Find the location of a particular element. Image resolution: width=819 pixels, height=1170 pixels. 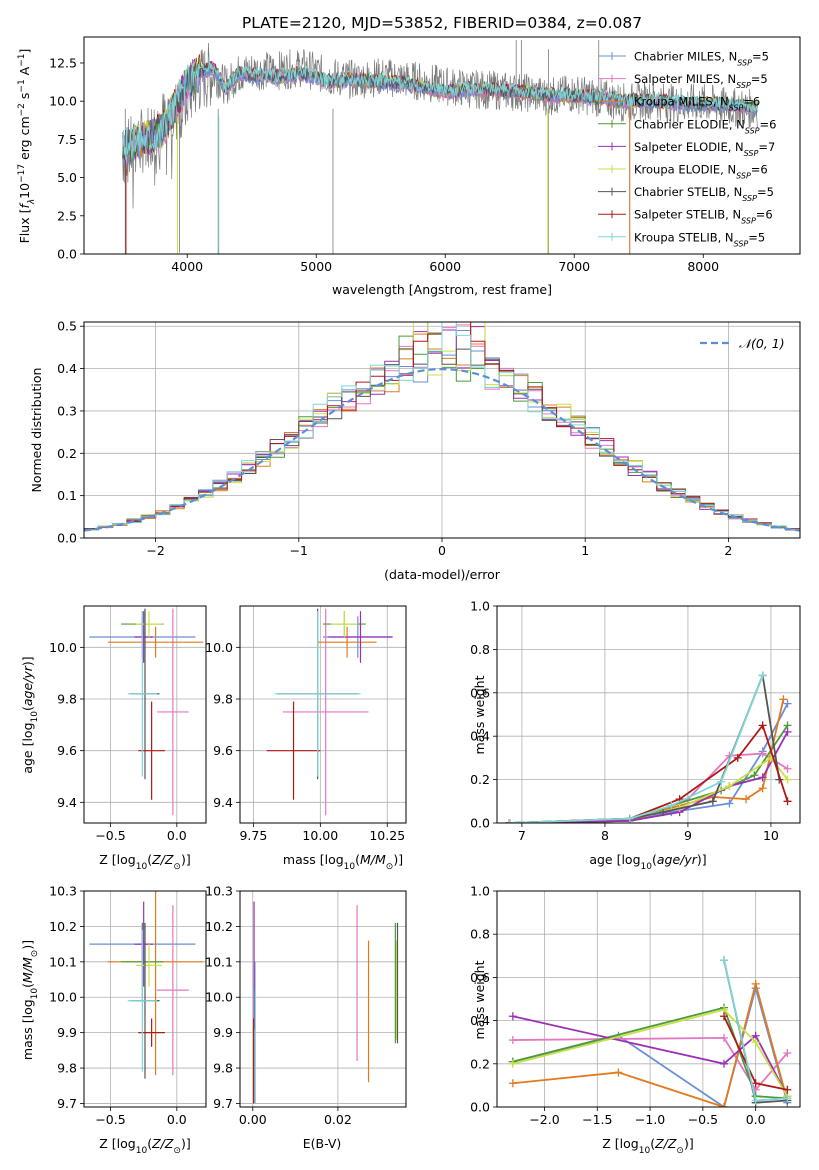

legend-label: Kroupa MILES, NSSP=6 is located at coordinates (697, 104).